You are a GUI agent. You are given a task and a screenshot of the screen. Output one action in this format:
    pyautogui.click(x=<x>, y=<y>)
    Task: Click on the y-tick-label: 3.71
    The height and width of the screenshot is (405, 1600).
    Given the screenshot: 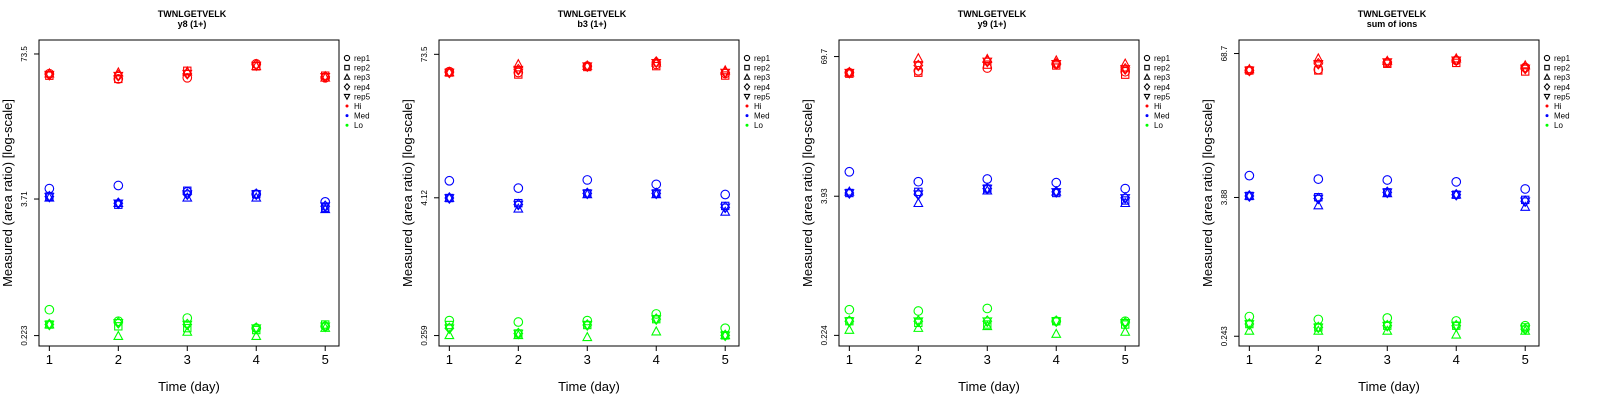 What is the action you would take?
    pyautogui.click(x=24, y=199)
    